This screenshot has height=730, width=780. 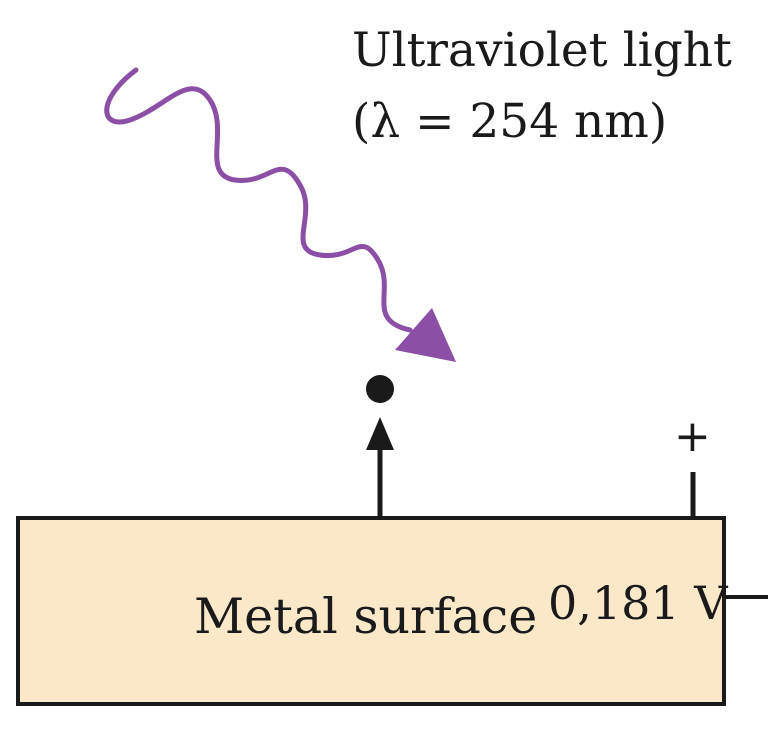 What do you see at coordinates (638, 603) in the screenshot?
I see `voltage-label: 0,181 V` at bounding box center [638, 603].